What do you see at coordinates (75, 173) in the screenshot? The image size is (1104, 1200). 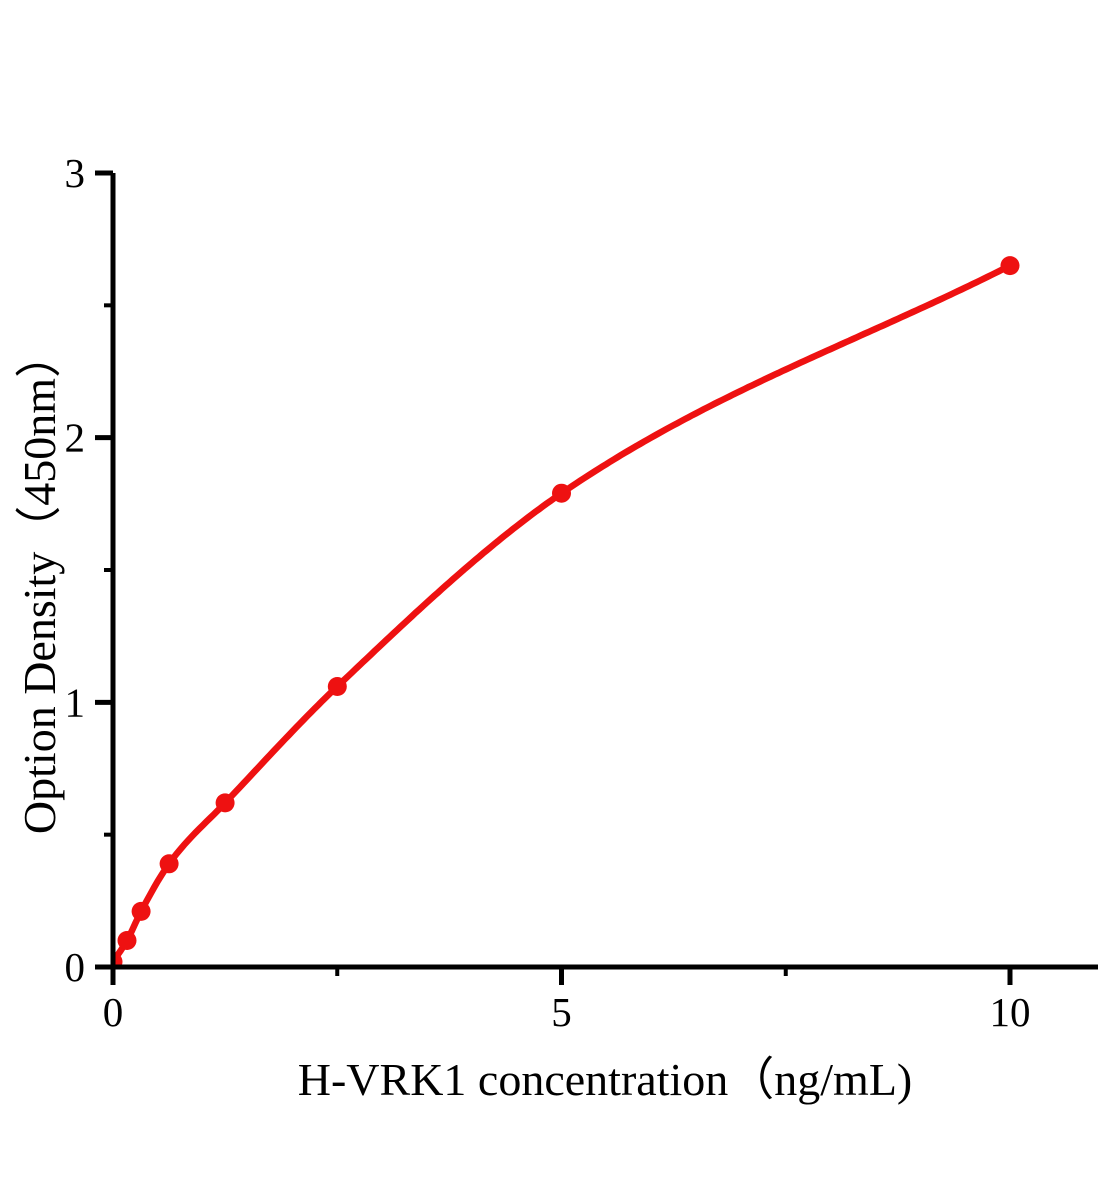 I see `y-tick-label: 3` at bounding box center [75, 173].